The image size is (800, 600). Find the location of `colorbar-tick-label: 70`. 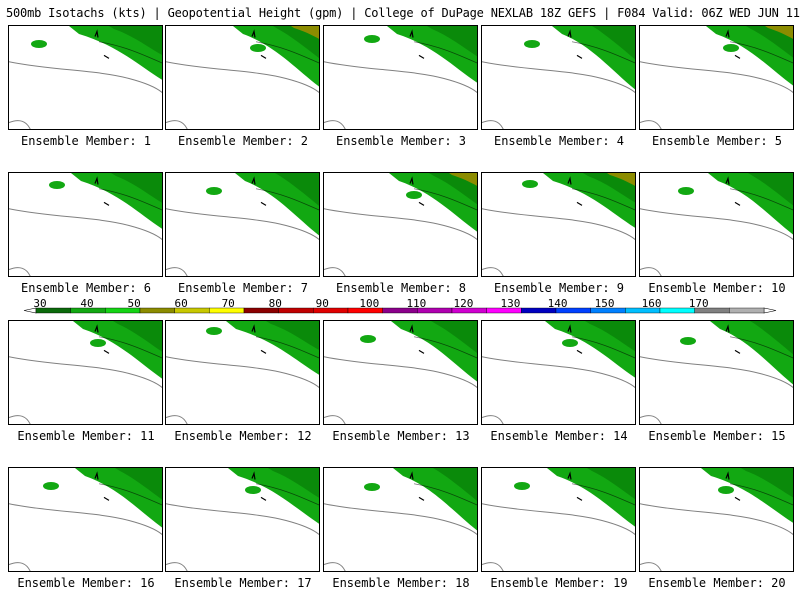

colorbar-tick-label: 70 is located at coordinates (228, 303).